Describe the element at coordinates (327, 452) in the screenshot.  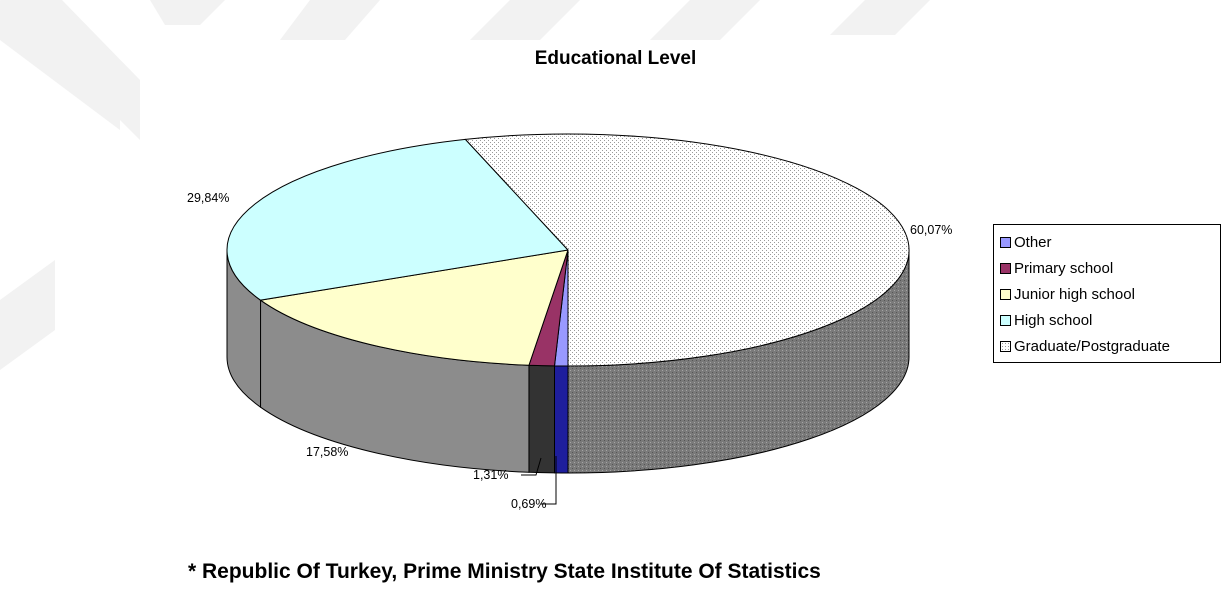
I see `data-label-junior-high-school: 17,58%` at that location.